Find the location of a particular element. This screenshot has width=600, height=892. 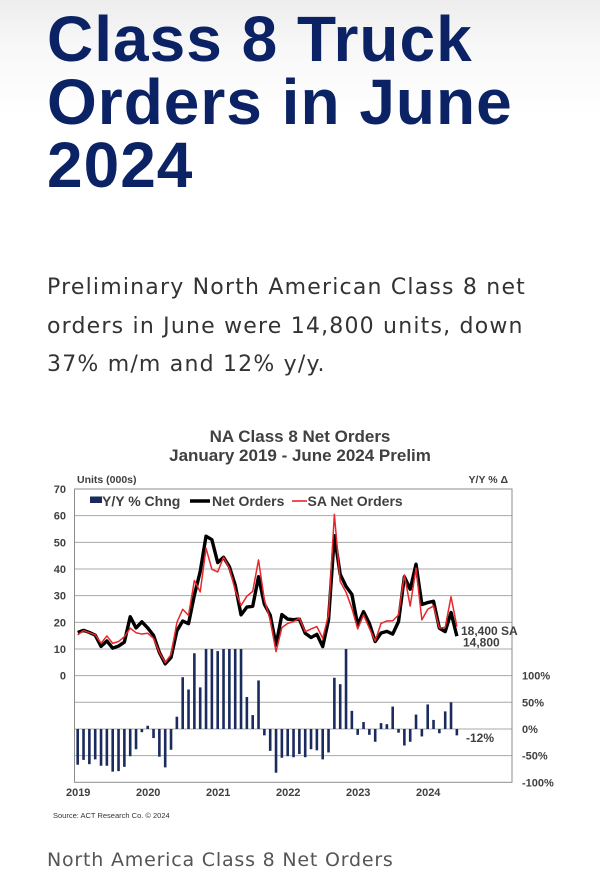

y2-axis-ticks: 100% 50% 0% -50% -100% is located at coordinates (538, 730).